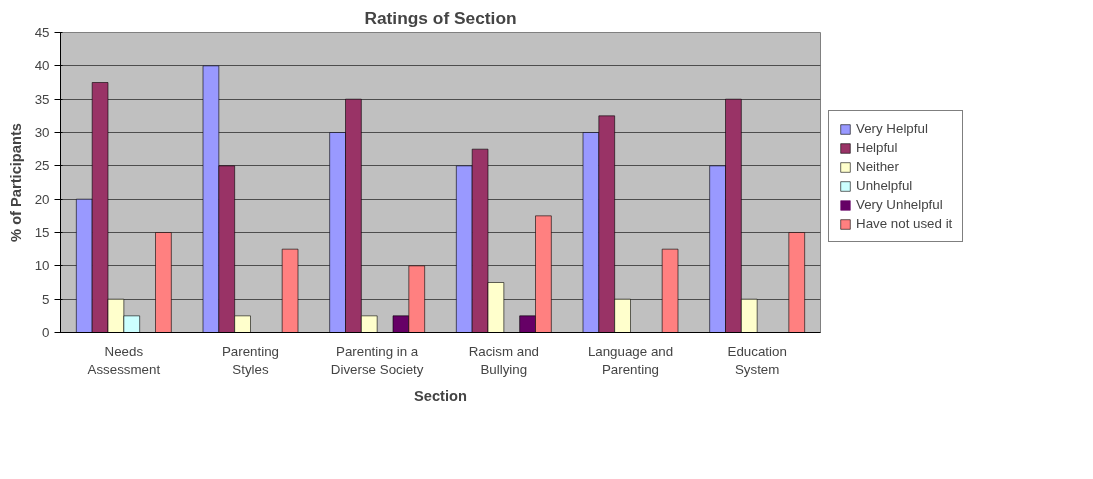 This screenshot has width=1093, height=479. What do you see at coordinates (899, 204) in the screenshot?
I see `legend-label: Very Unhelpful` at bounding box center [899, 204].